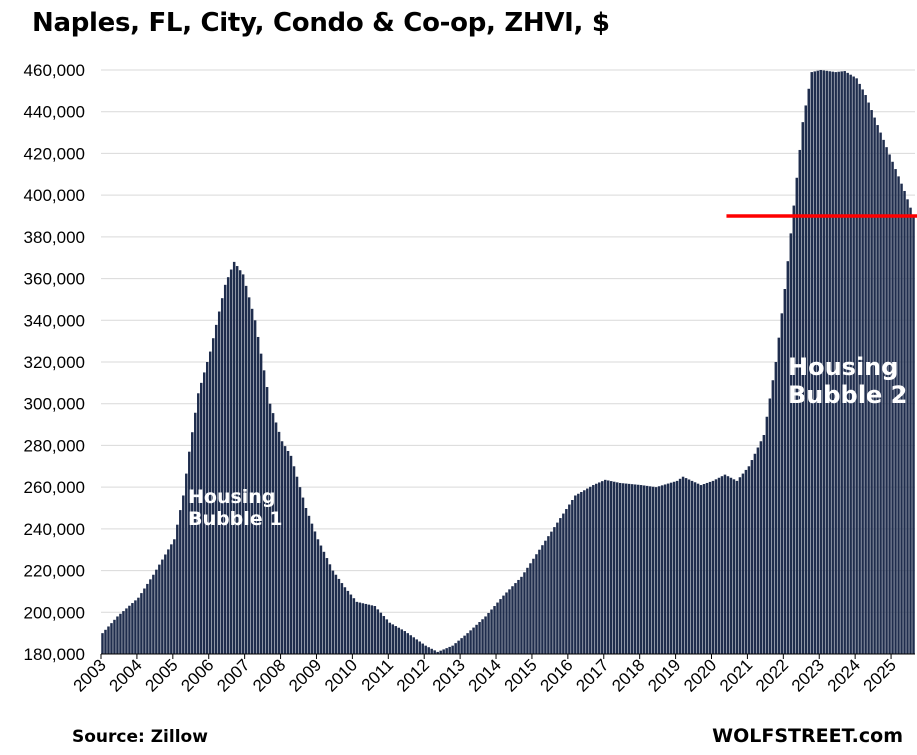  What do you see at coordinates (413, 675) in the screenshot?
I see `x-tick-label: 2012` at bounding box center [413, 675].